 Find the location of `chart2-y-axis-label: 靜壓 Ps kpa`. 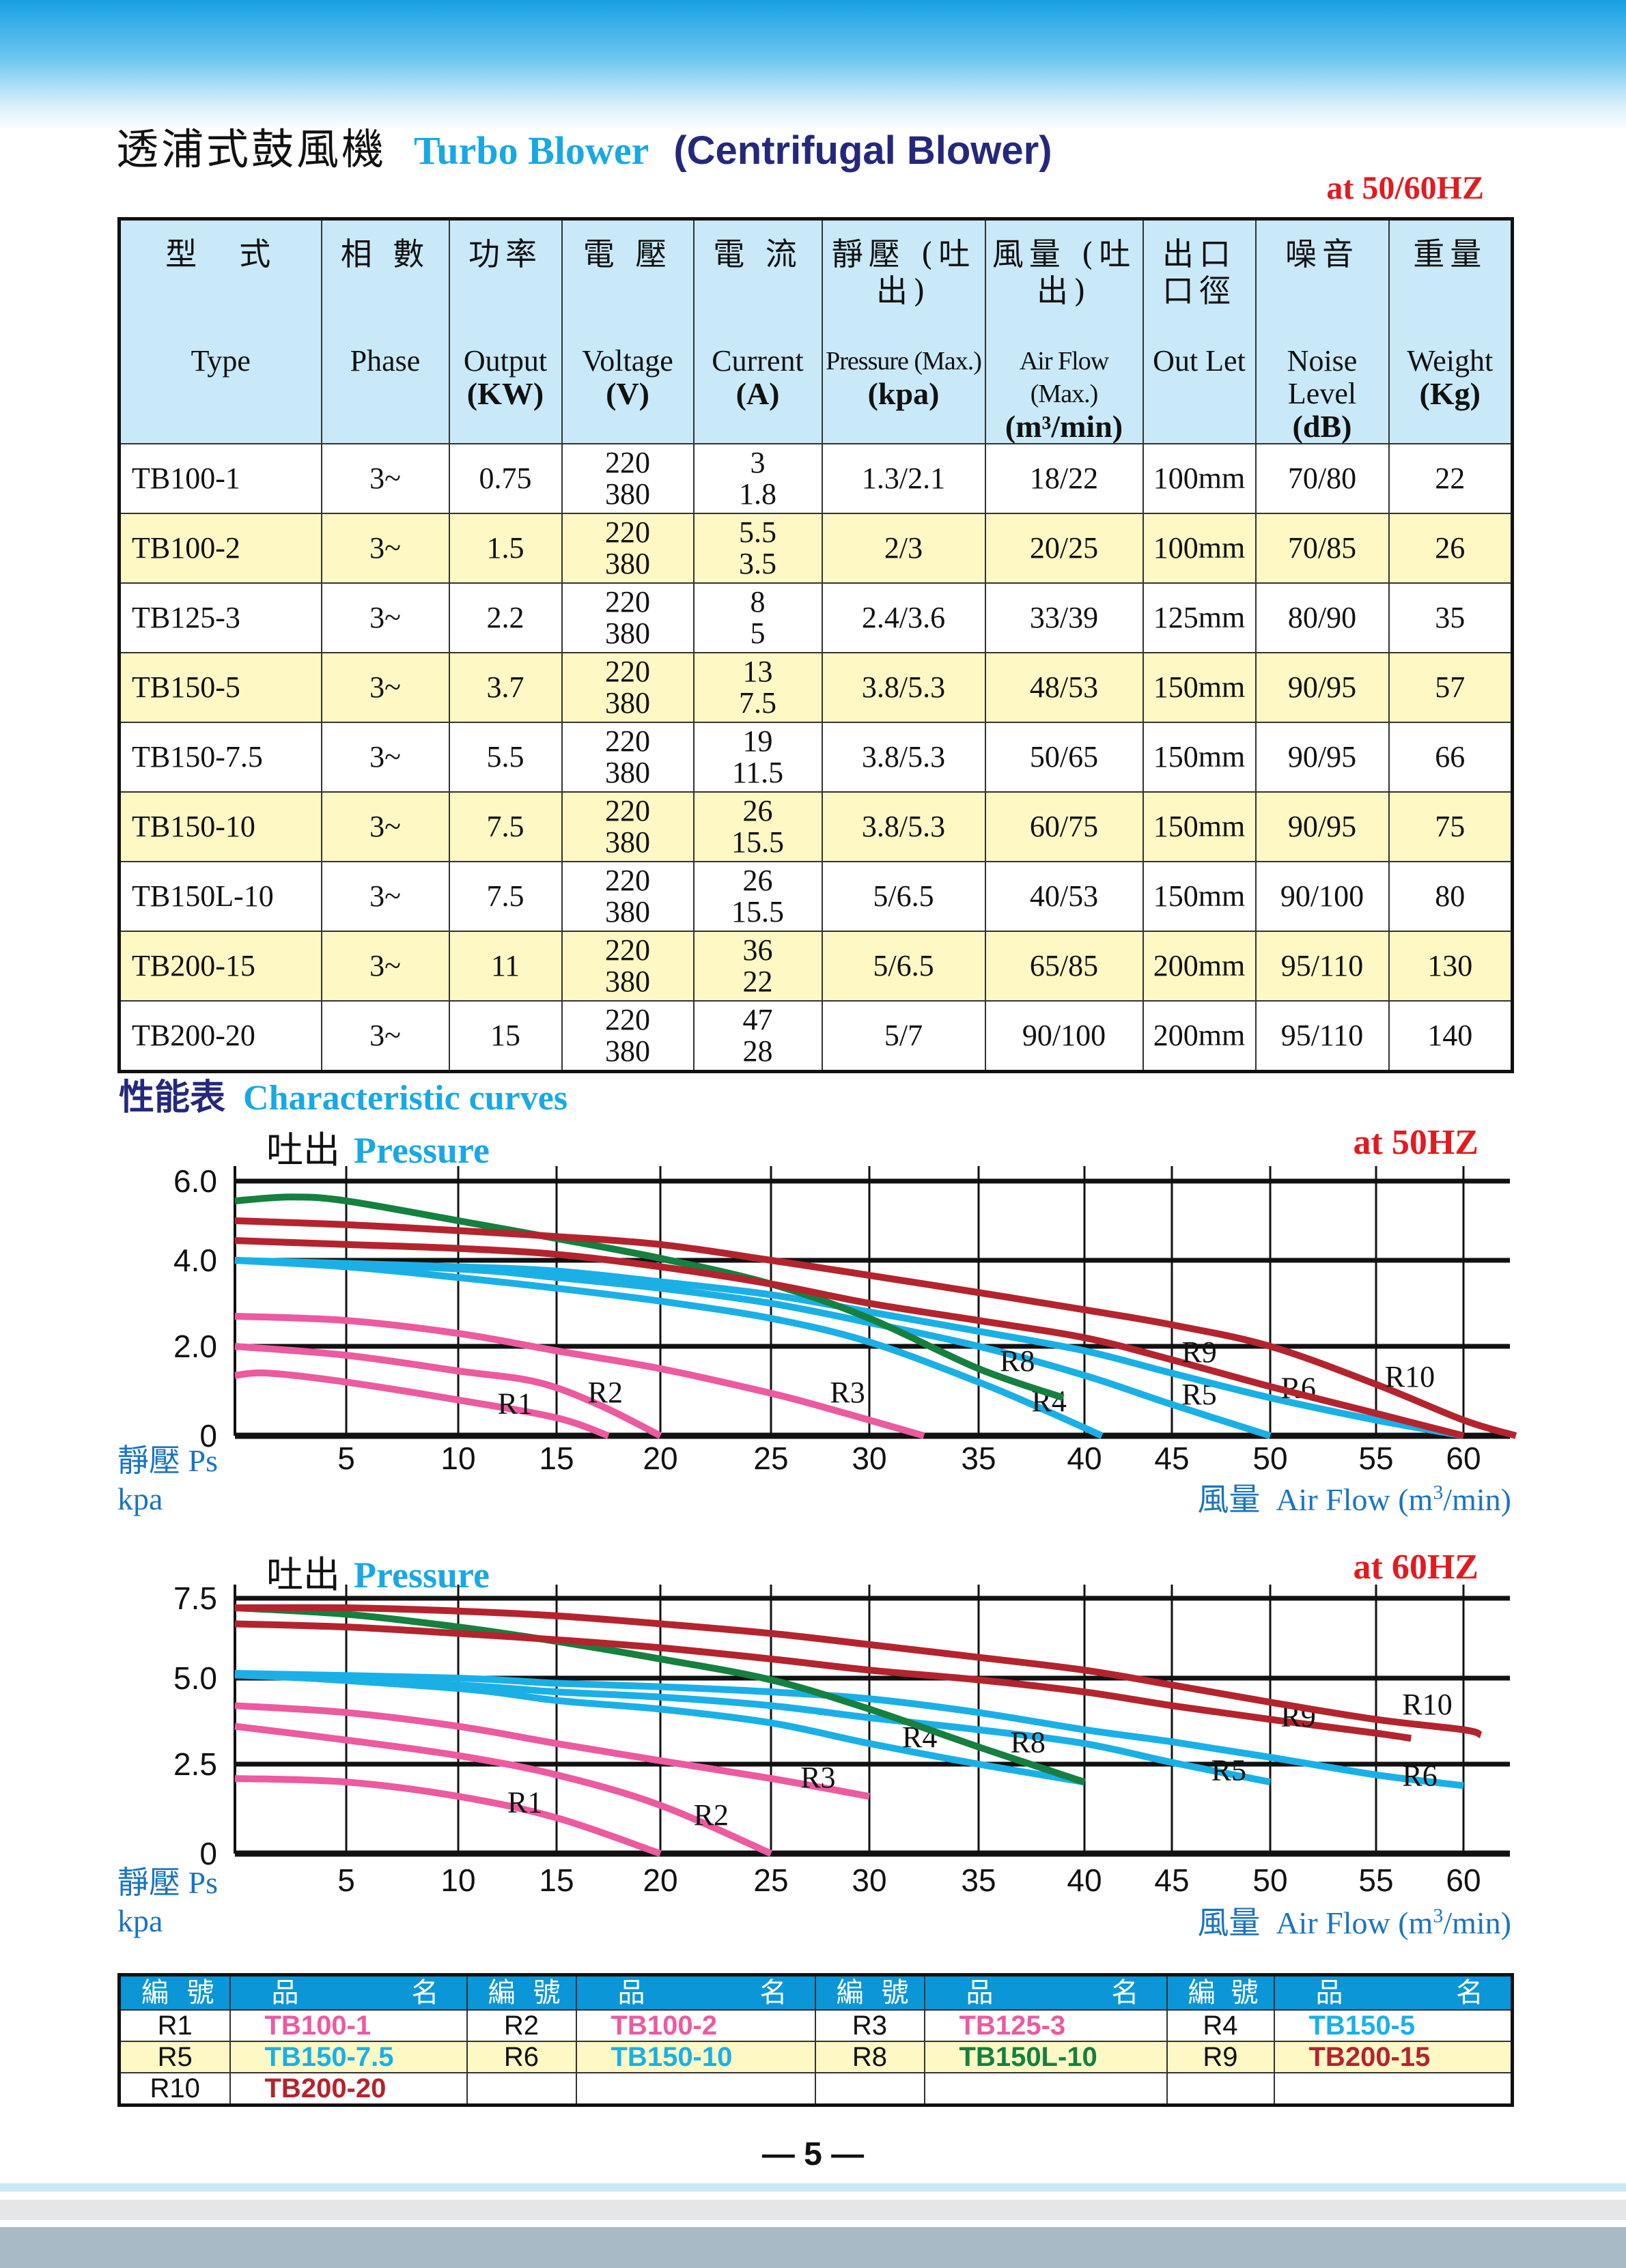

chart2-y-axis-label: 靜壓 Ps kpa is located at coordinates (167, 1902).